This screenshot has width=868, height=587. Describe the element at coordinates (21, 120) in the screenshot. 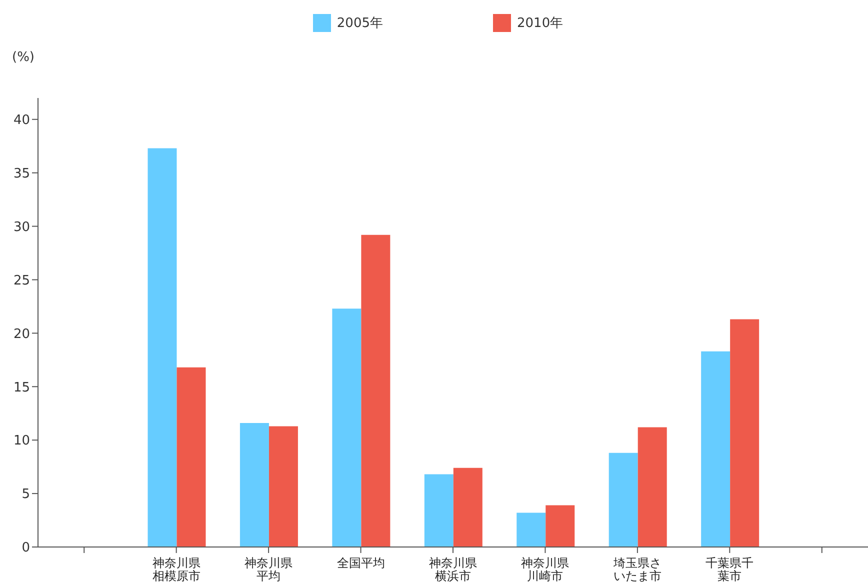

I see `y-tick-label: 40` at that location.